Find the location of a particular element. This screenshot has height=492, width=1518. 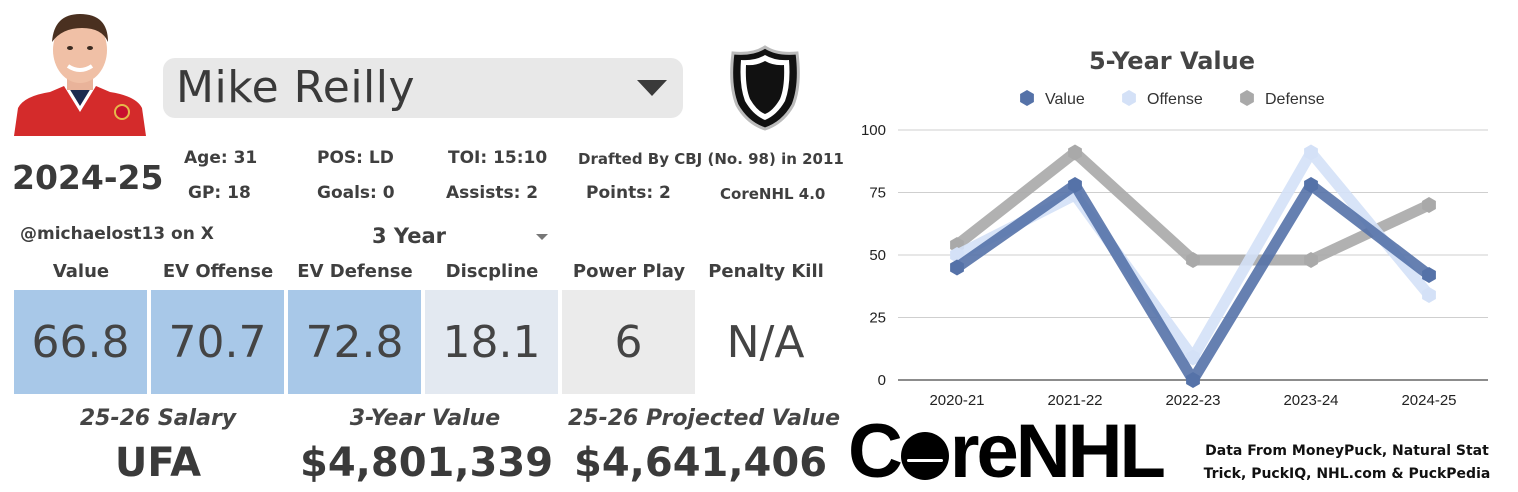

y-tick-label: 75 is located at coordinates (877, 193).